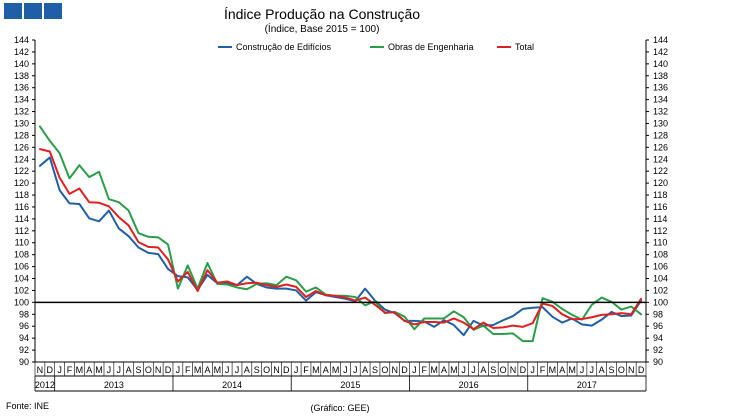 Image resolution: width=750 pixels, height=418 pixels. Describe the element at coordinates (21, 123) in the screenshot. I see `y-tick-label-left: 130` at that location.